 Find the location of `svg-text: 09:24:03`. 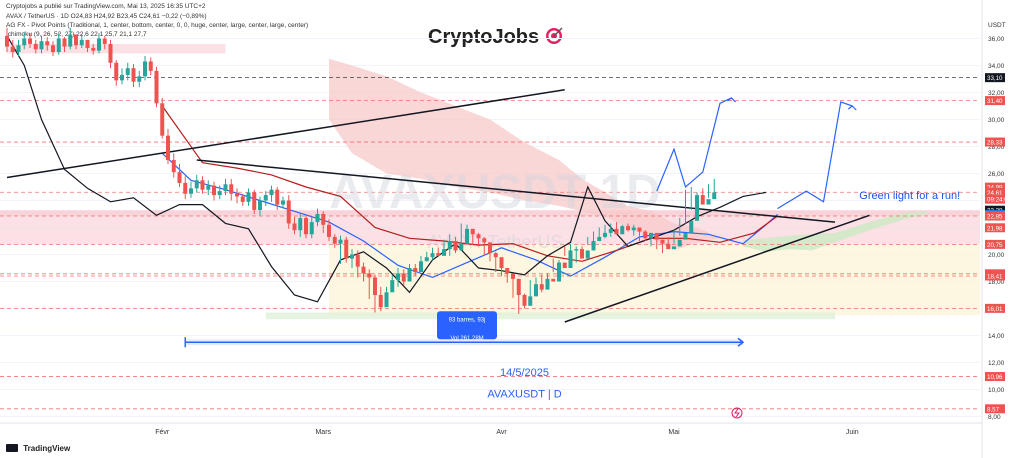

svg-text: 09:24:03 is located at coordinates (999, 200).